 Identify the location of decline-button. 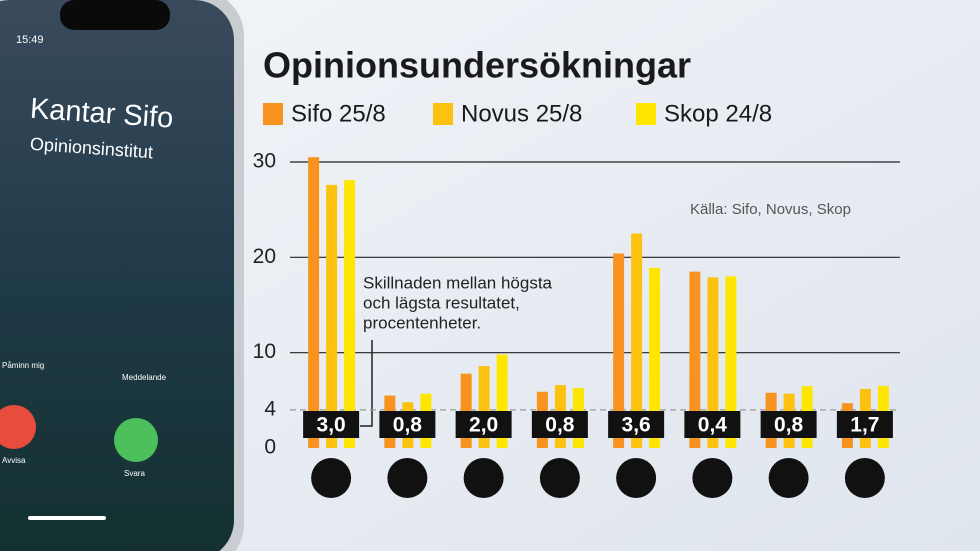
(18, 427).